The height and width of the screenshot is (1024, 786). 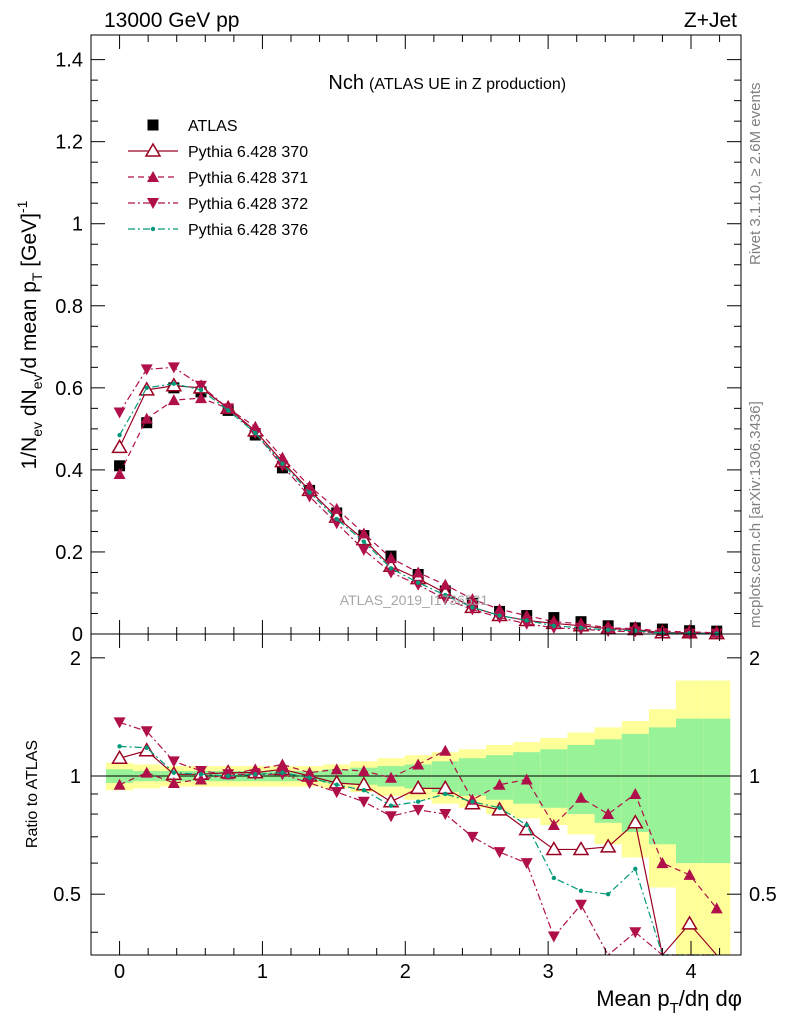 I want to click on header-energy-label: 13000 GeV pp, so click(x=171, y=20).